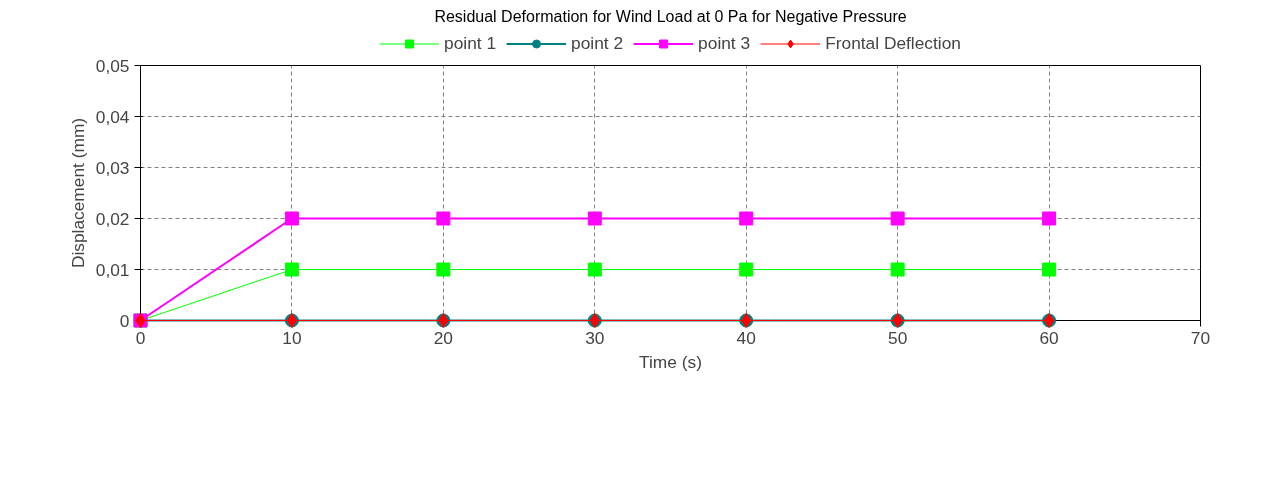  What do you see at coordinates (893, 43) in the screenshot?
I see `legend-label: Frontal Deflection` at bounding box center [893, 43].